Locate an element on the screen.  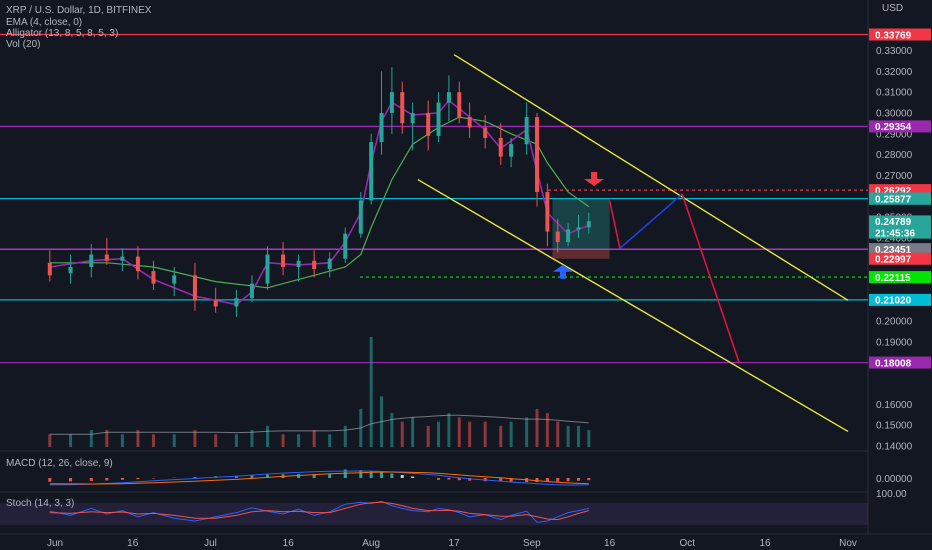
macd-line is located at coordinates (319, 478).